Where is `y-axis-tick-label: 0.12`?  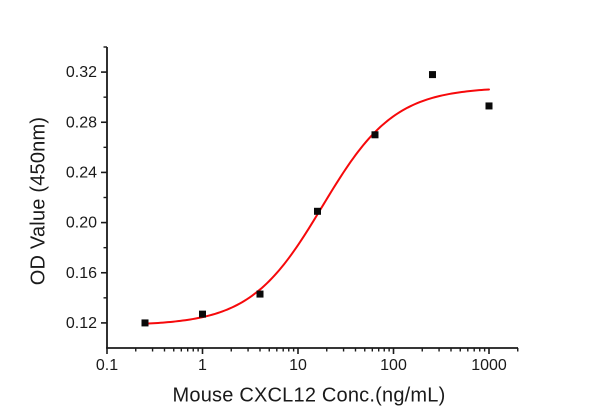
y-axis-tick-label: 0.12 is located at coordinates (81, 323).